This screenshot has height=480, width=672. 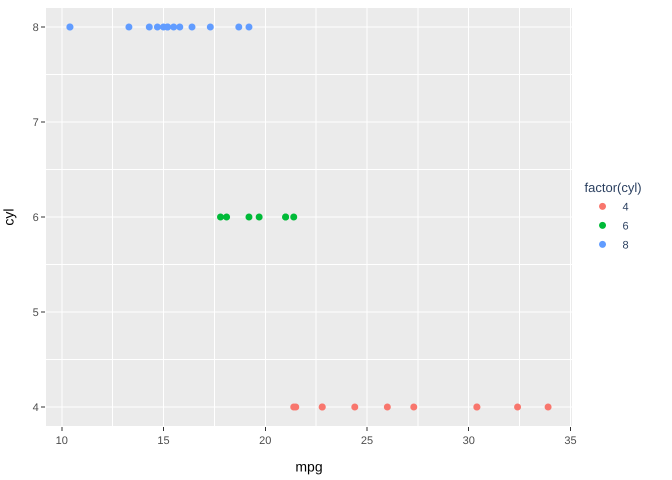 What do you see at coordinates (309, 466) in the screenshot?
I see `x-axis-title: mpg` at bounding box center [309, 466].